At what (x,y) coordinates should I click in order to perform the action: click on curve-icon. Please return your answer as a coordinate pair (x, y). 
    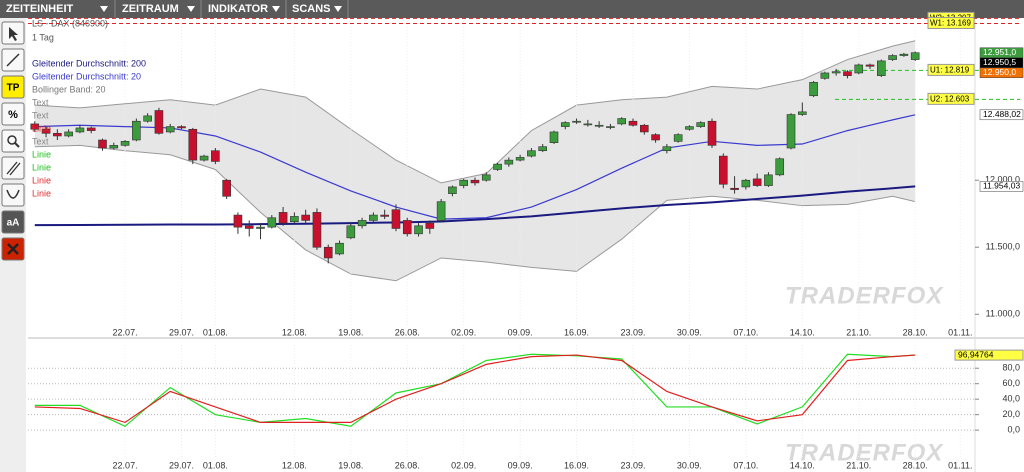
    Looking at the image, I should click on (13, 194).